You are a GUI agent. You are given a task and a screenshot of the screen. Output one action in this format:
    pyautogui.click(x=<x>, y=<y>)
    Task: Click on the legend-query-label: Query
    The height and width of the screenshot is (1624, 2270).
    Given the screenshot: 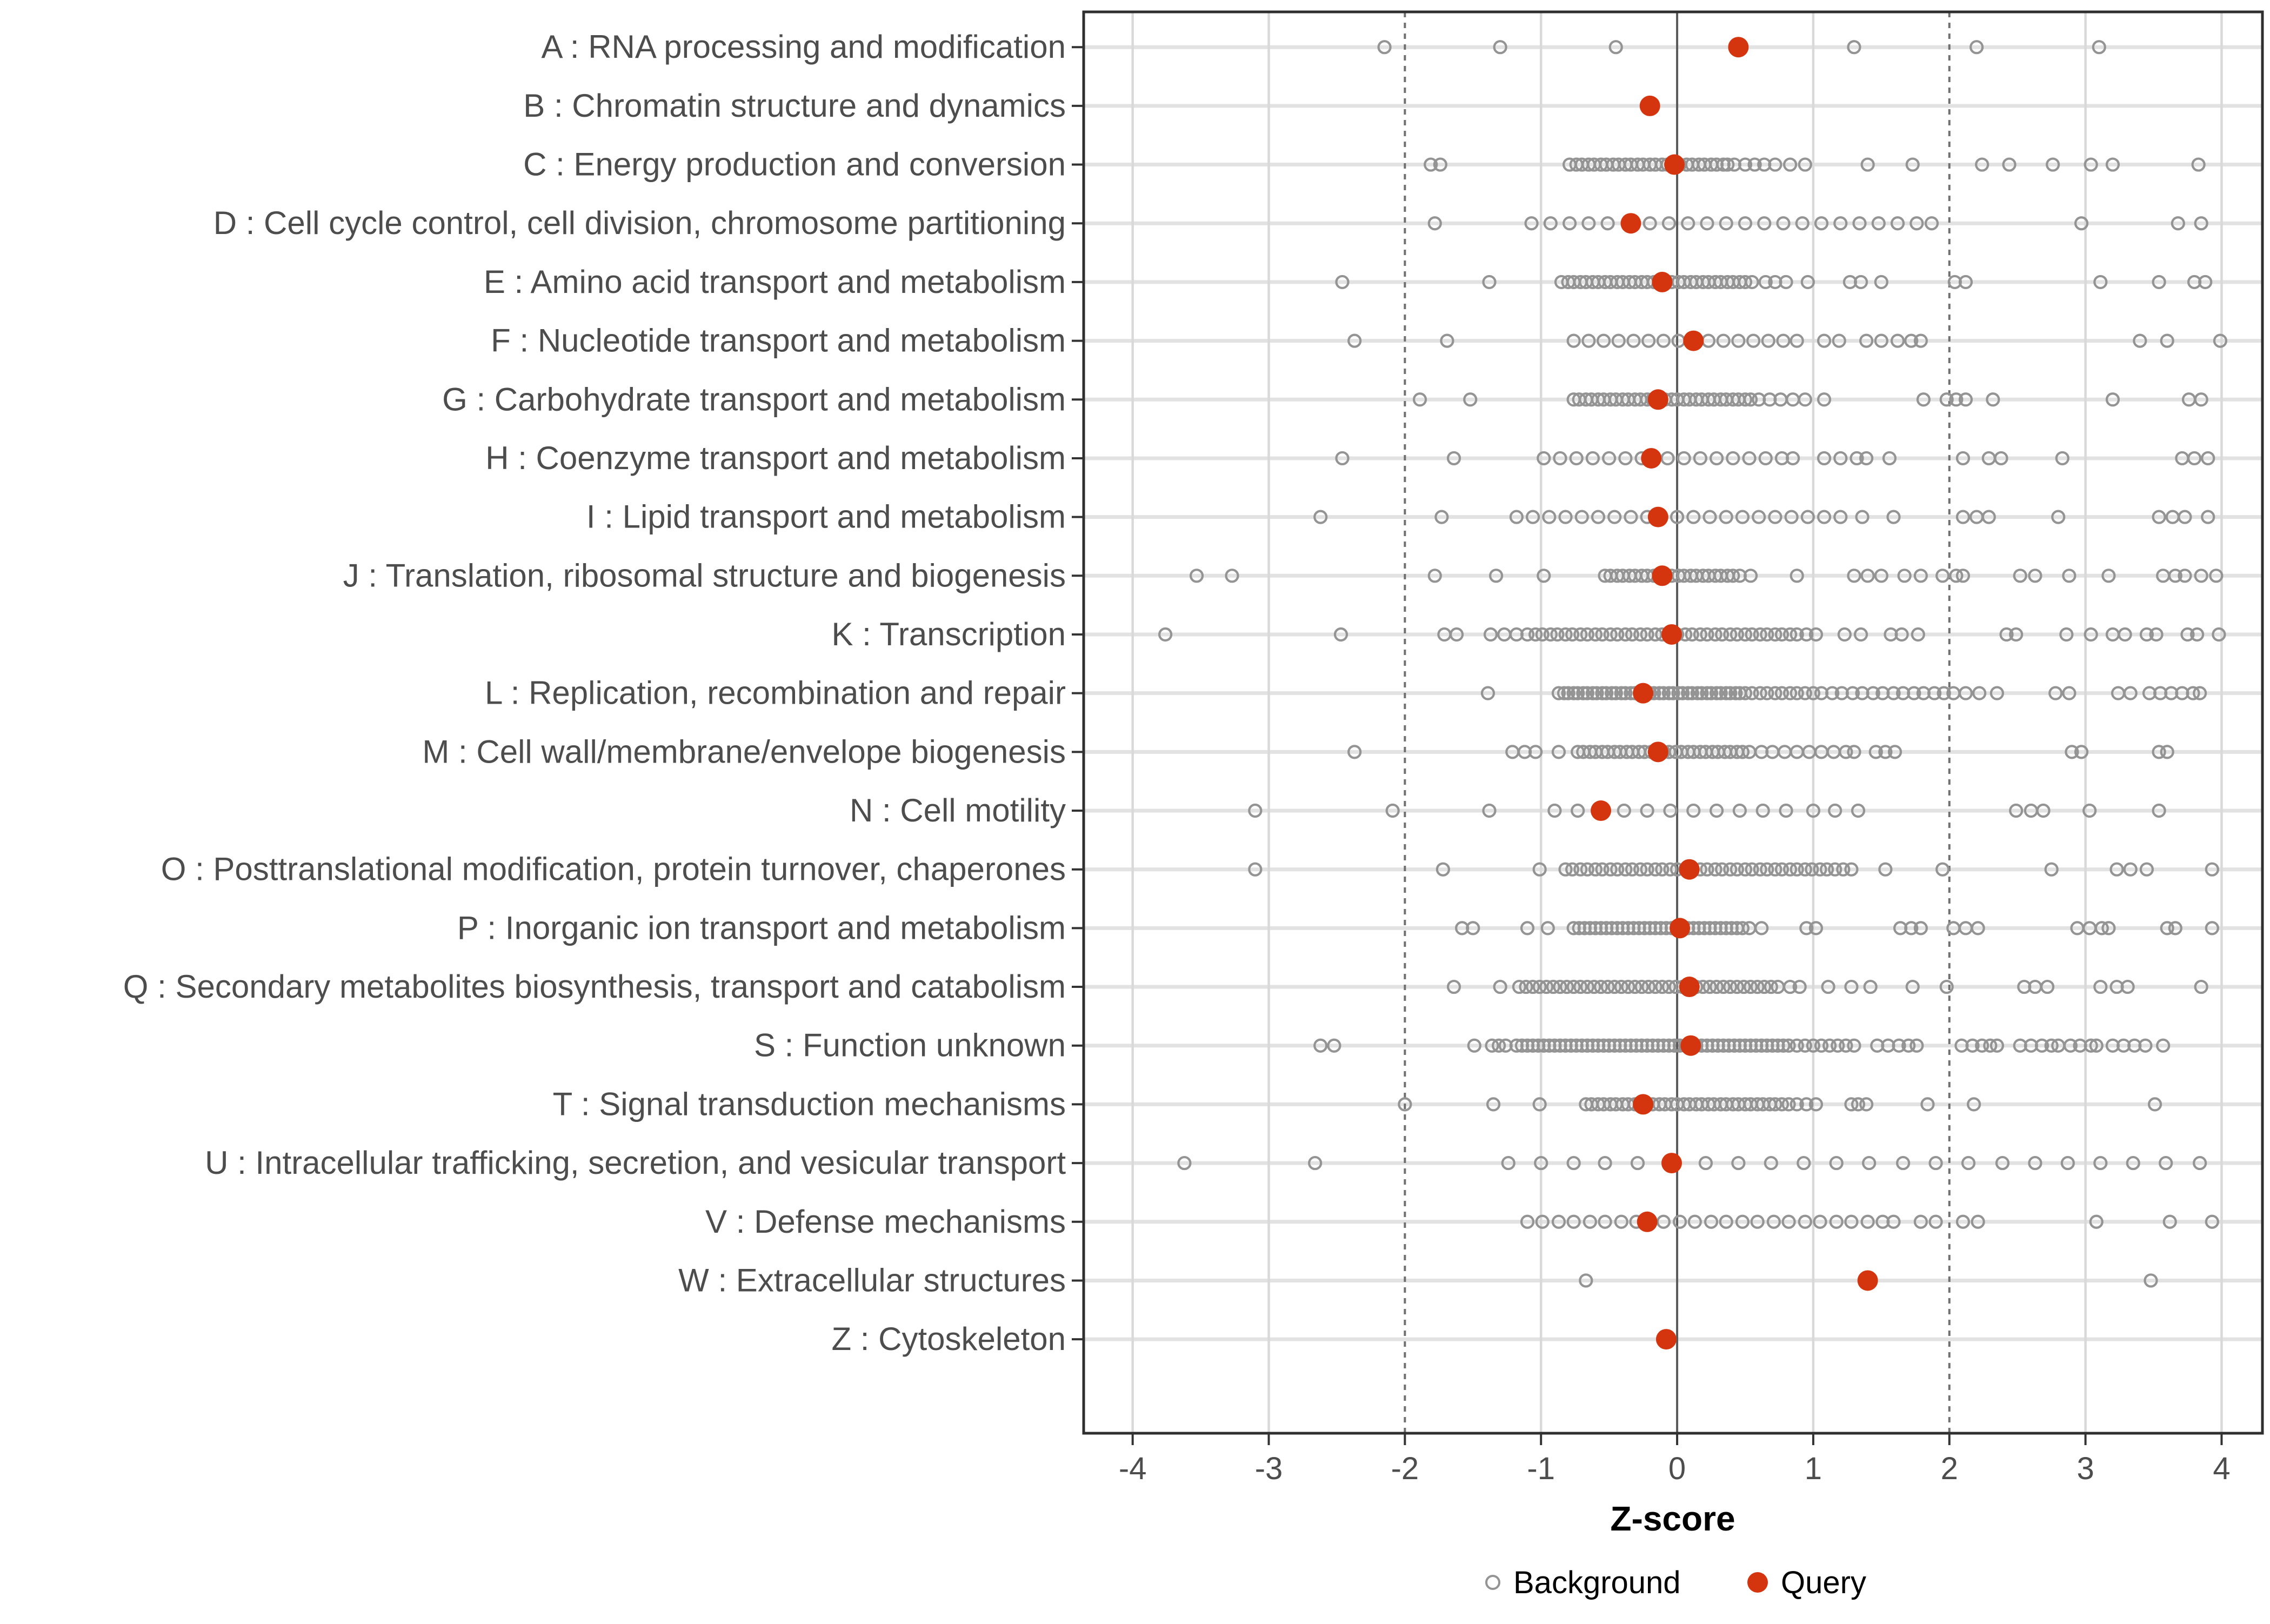 What is the action you would take?
    pyautogui.click(x=1823, y=1583)
    